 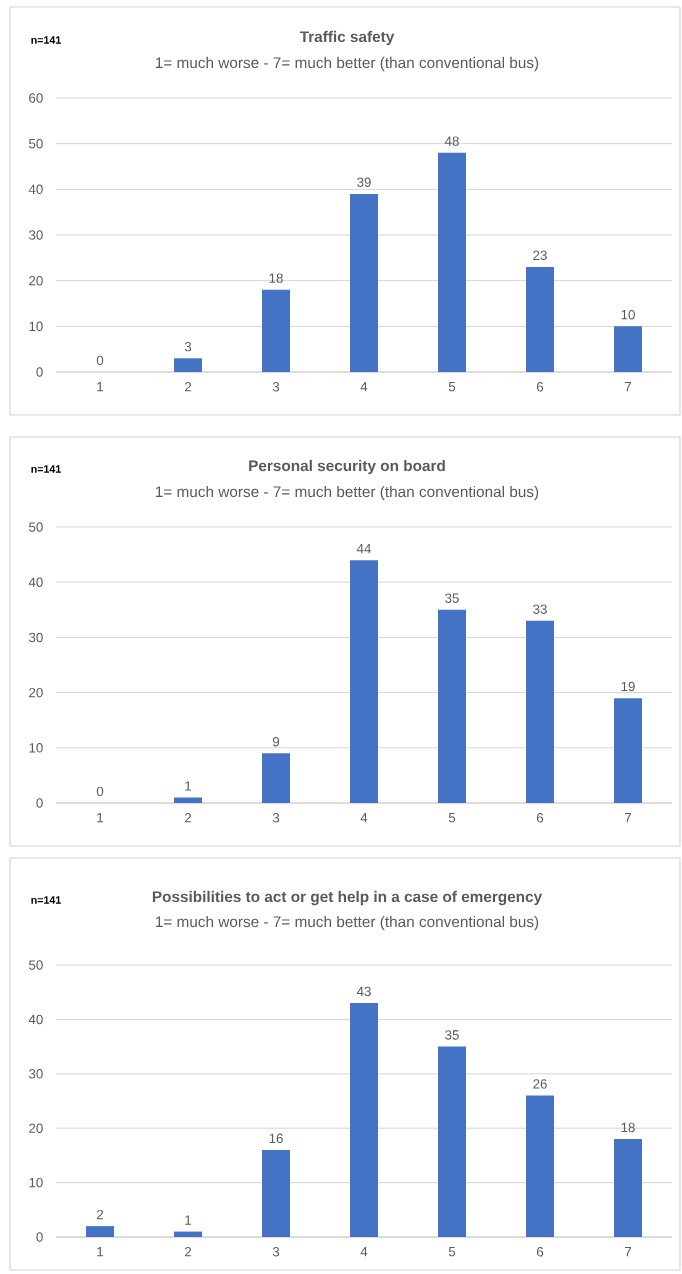 I want to click on data-label: 43, so click(x=363, y=991).